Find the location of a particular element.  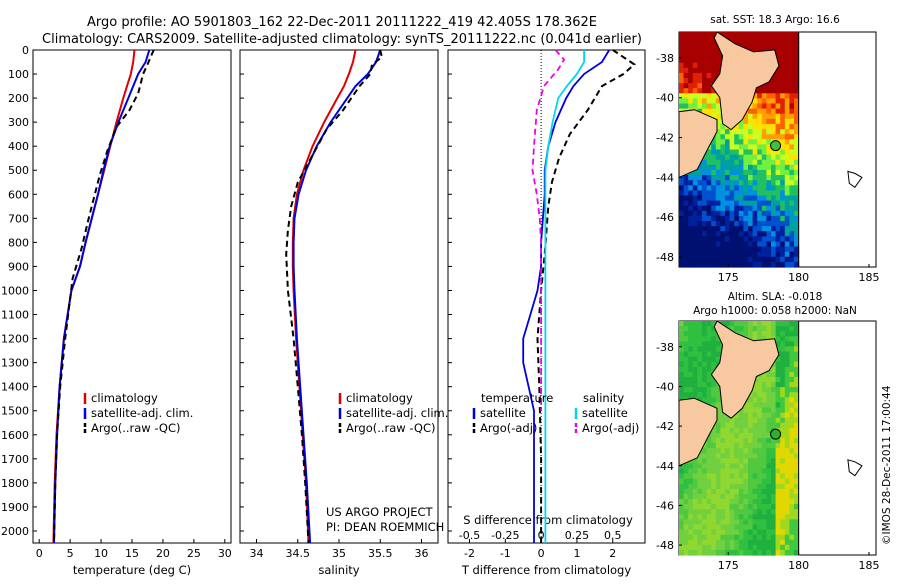

x-tick-label: 10 is located at coordinates (101, 553).